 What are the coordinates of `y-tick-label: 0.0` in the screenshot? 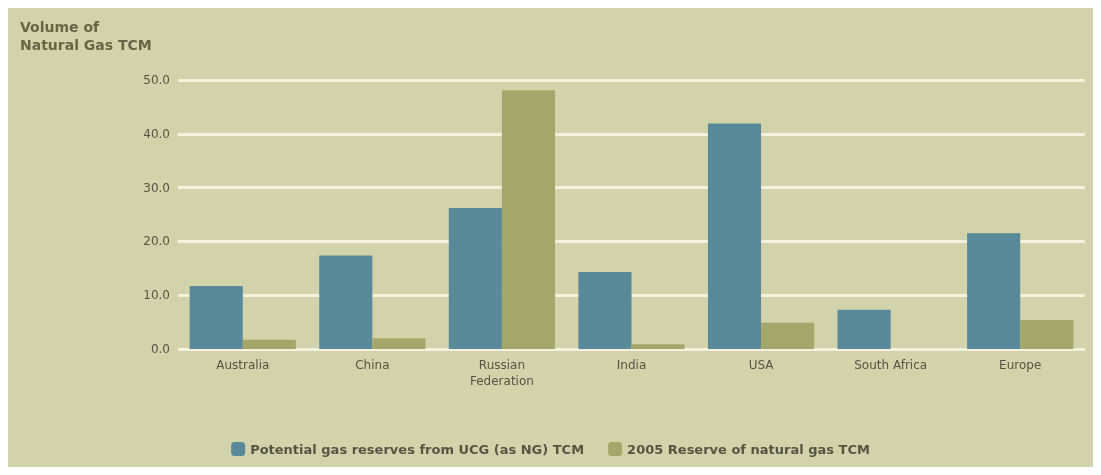 It's located at (160, 349).